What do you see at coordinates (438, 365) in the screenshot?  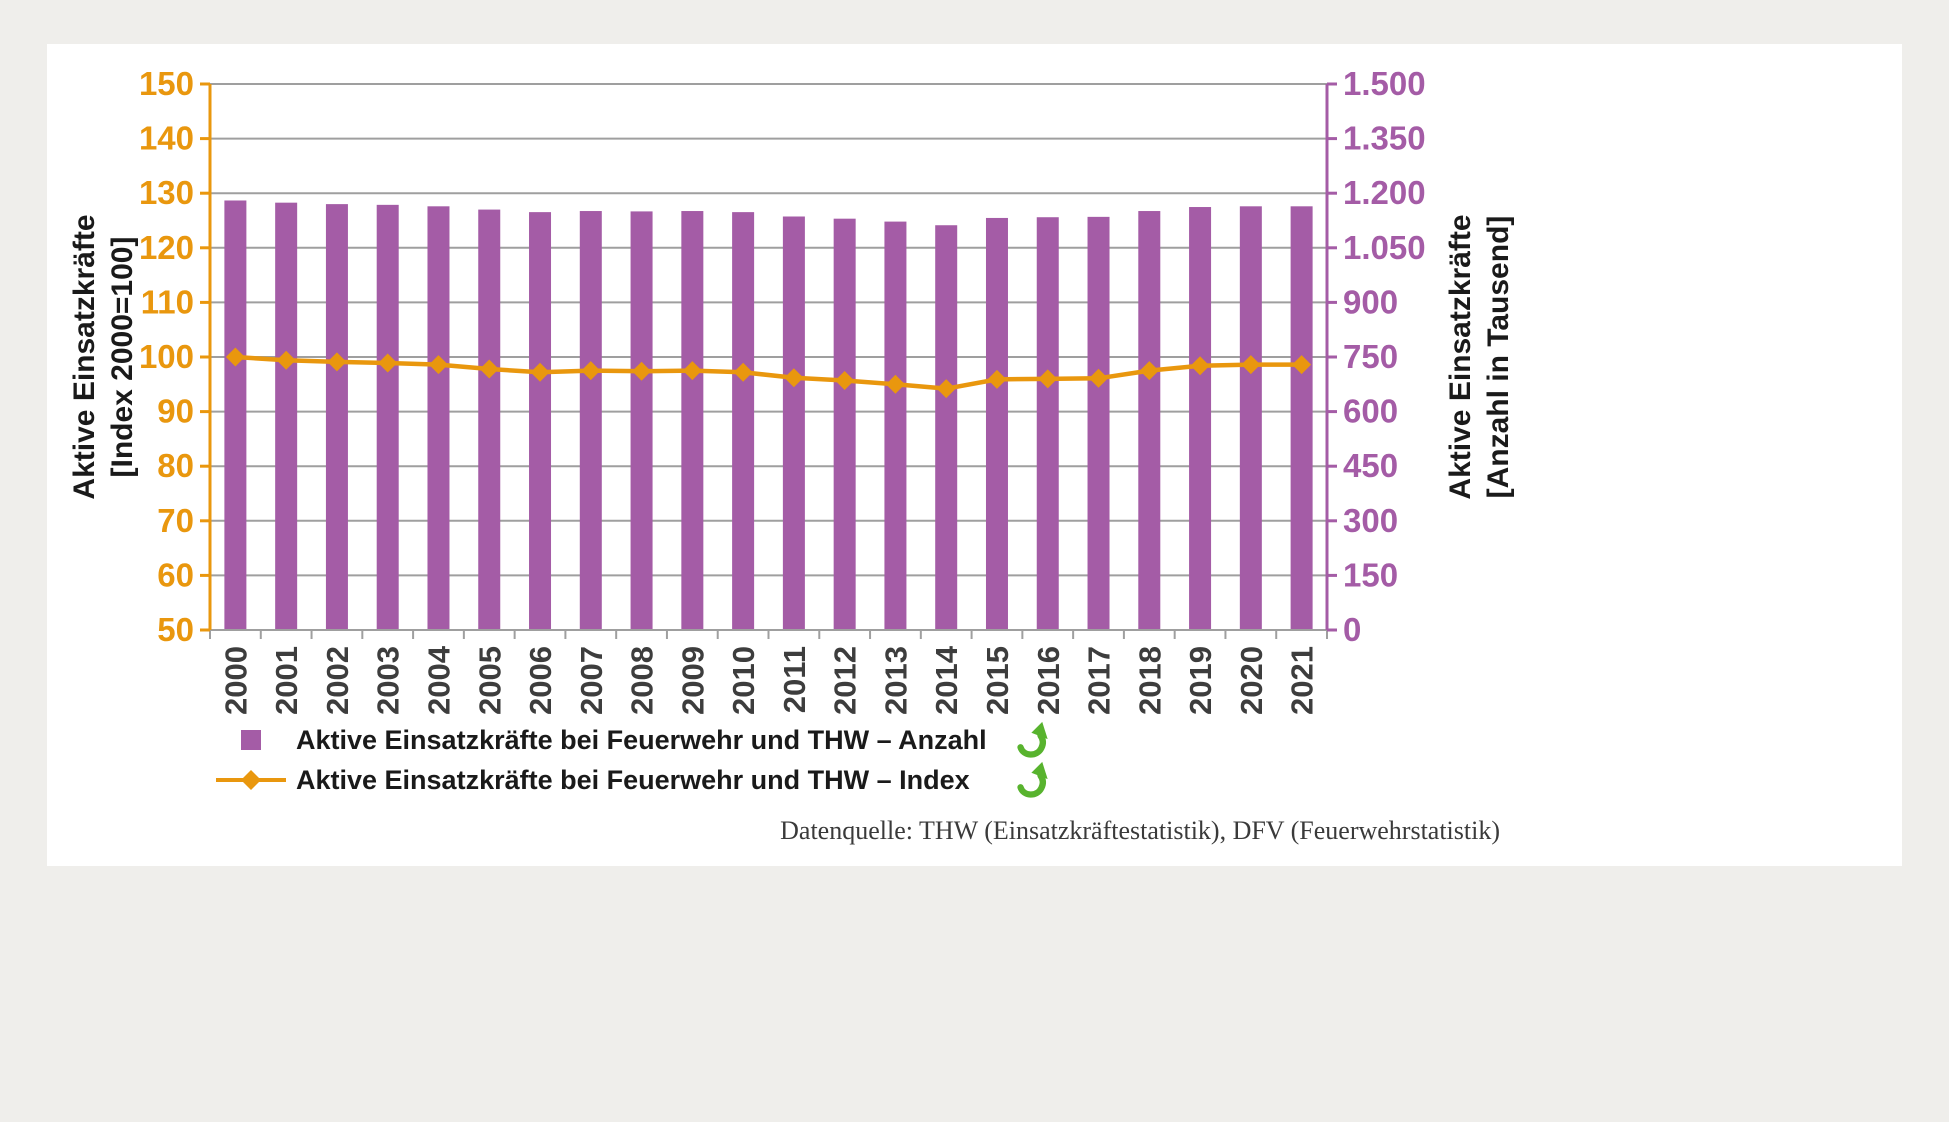 I see `index-marker-2004` at bounding box center [438, 365].